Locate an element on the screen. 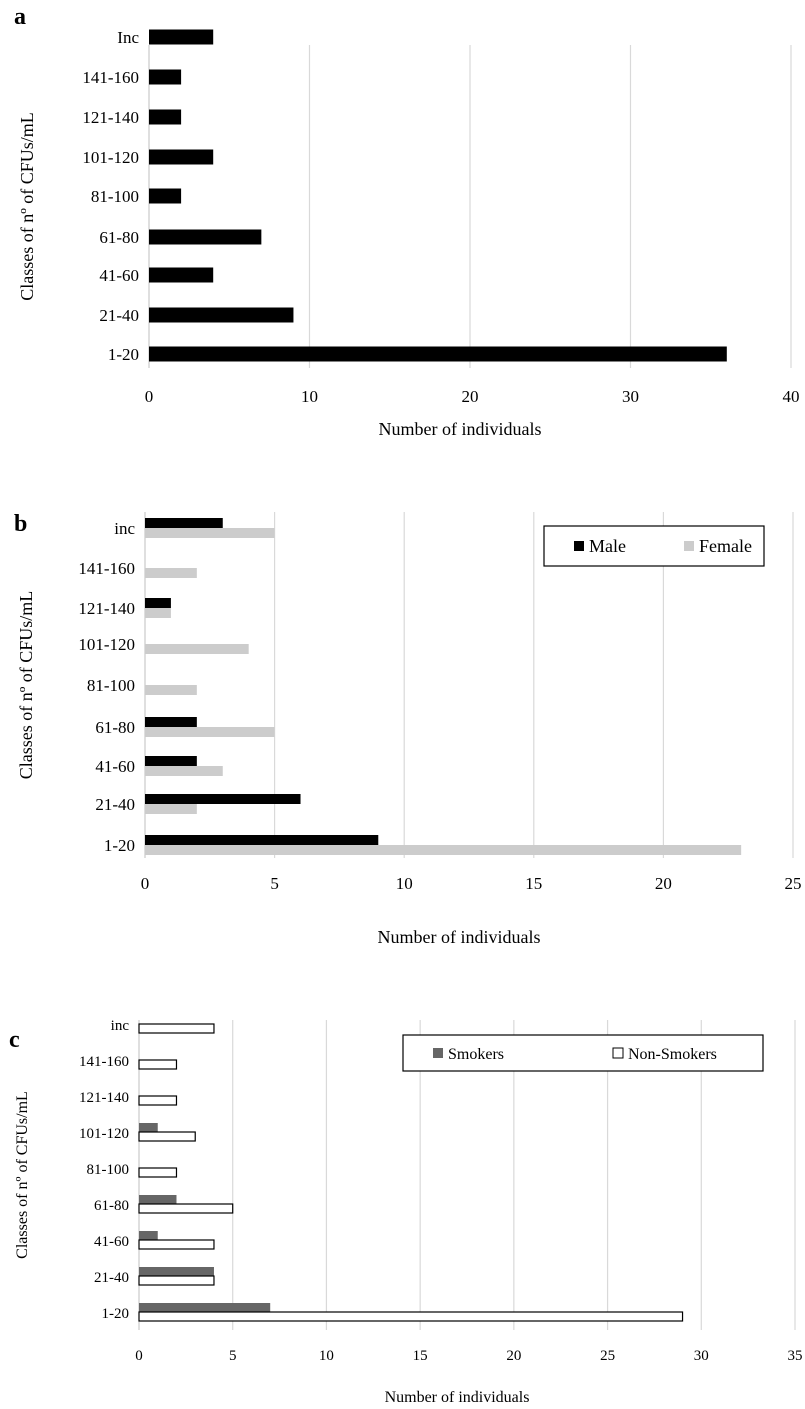  panel-label: c is located at coordinates (14, 1040).